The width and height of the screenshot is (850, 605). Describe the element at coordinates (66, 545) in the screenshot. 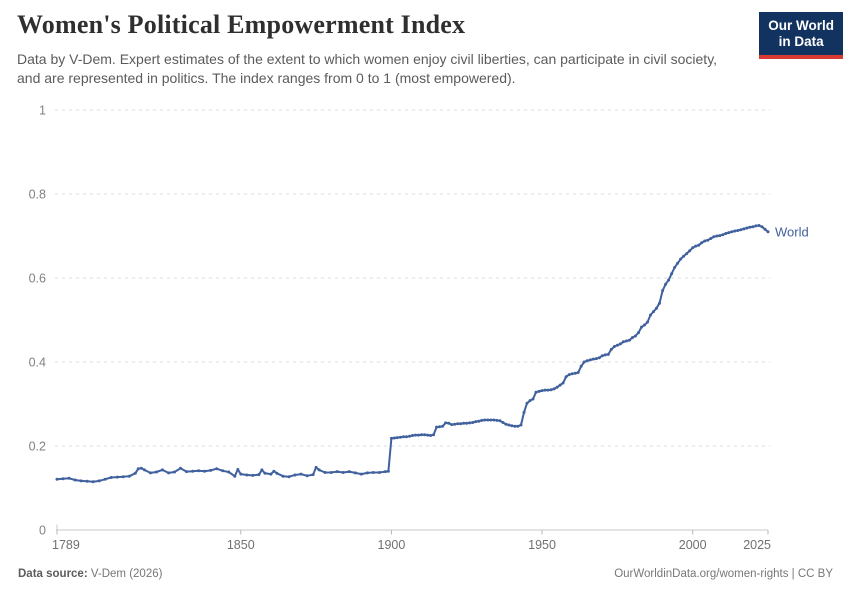

I see `svg-text: 1789` at that location.